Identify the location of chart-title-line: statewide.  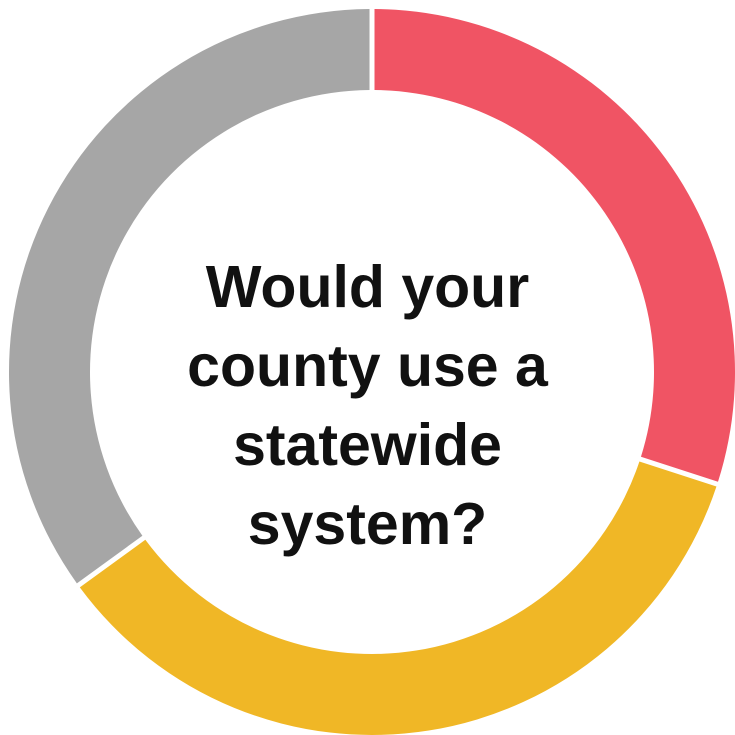
(367, 445).